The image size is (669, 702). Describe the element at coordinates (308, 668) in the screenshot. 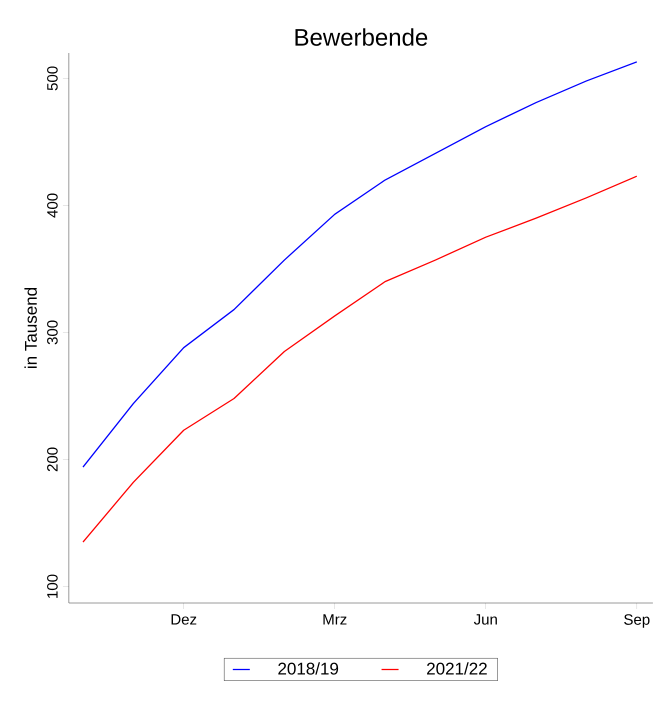

I see `legend-label: 2018/19` at that location.